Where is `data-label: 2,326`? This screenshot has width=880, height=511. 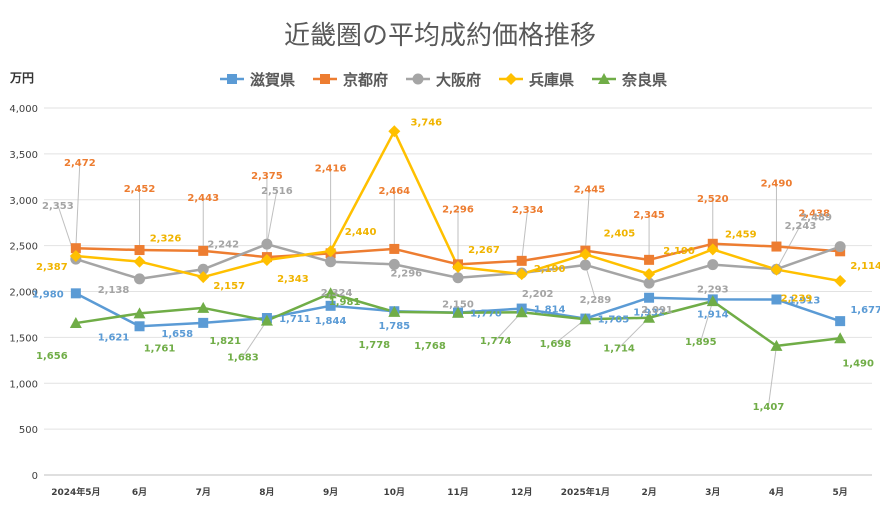 data-label: 2,326 is located at coordinates (166, 239).